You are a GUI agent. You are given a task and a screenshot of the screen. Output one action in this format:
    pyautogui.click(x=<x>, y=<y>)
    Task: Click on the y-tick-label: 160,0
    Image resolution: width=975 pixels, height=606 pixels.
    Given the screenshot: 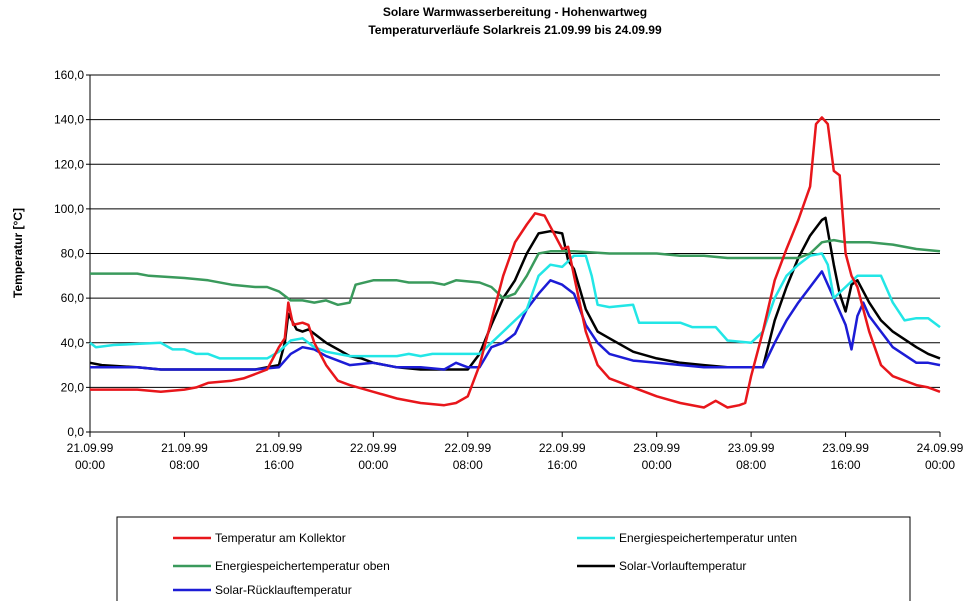 What is the action you would take?
    pyautogui.click(x=69, y=75)
    